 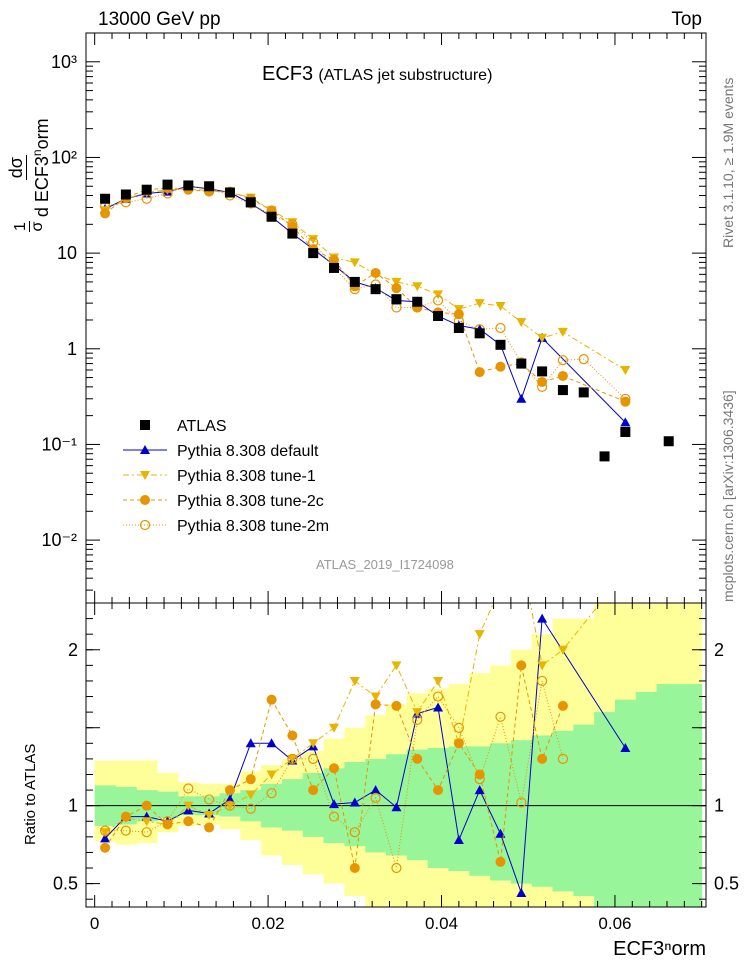 What do you see at coordinates (365, 279) in the screenshot?
I see `series-pythia-8-308-tune-1-line` at bounding box center [365, 279].